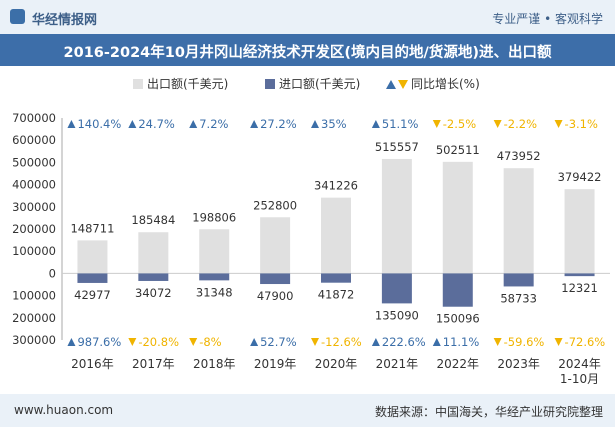  Describe the element at coordinates (153, 293) in the screenshot. I see `import-value-label: 34072` at that location.